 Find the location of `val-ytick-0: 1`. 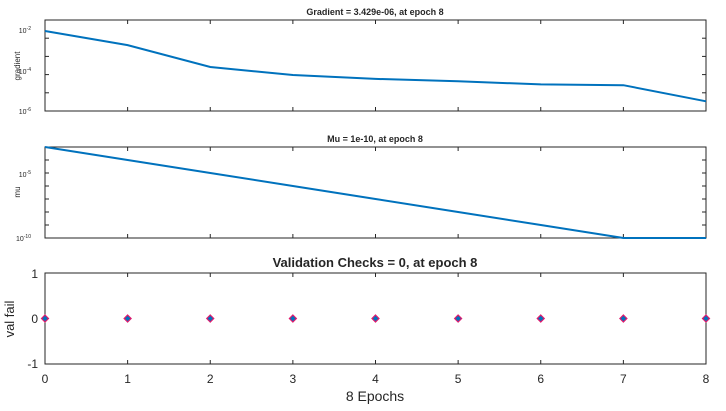

val-ytick-0: 1 is located at coordinates (34, 274).